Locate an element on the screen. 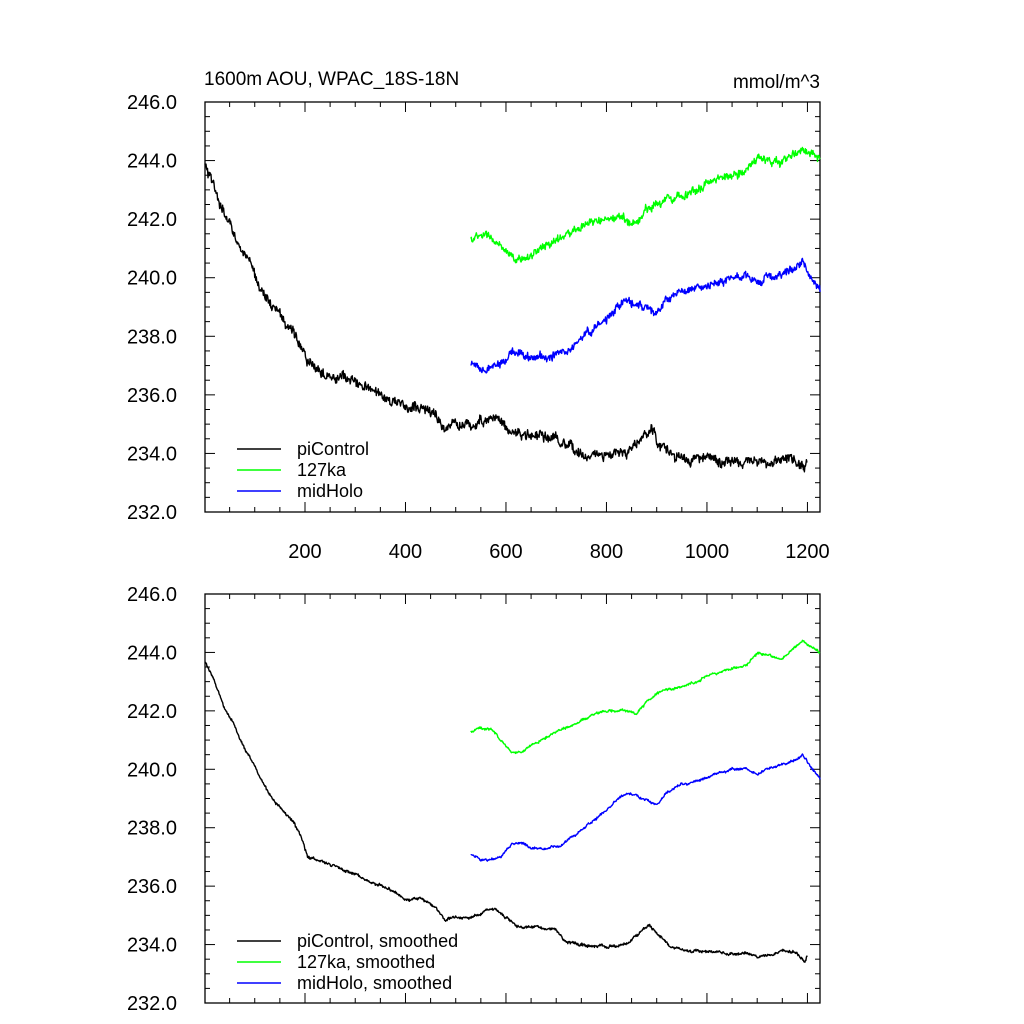 The width and height of the screenshot is (1024, 1024). x-tick-label: 800 is located at coordinates (606, 552).